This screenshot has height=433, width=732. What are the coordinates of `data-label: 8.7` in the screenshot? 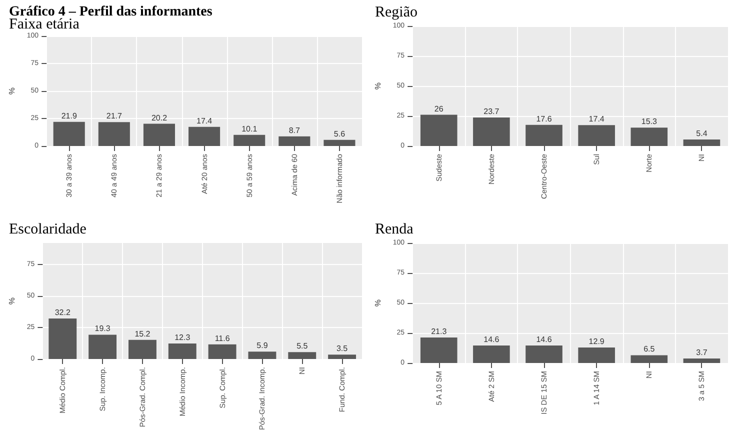 It's located at (294, 130).